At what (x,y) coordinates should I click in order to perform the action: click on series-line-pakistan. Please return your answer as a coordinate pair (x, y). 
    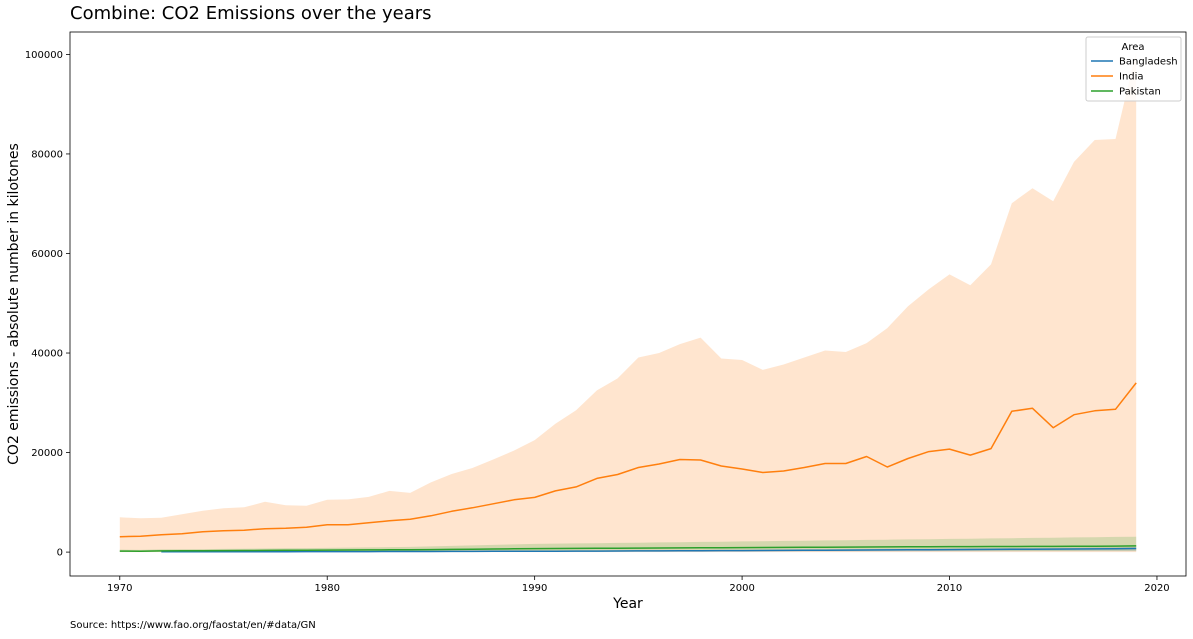
    Looking at the image, I should click on (628, 548).